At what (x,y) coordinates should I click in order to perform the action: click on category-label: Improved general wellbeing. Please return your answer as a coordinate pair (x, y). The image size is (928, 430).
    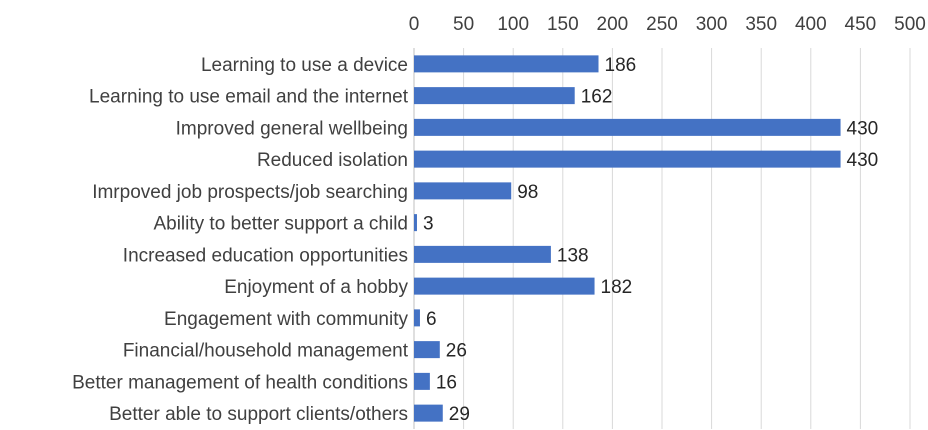
    Looking at the image, I should click on (292, 128).